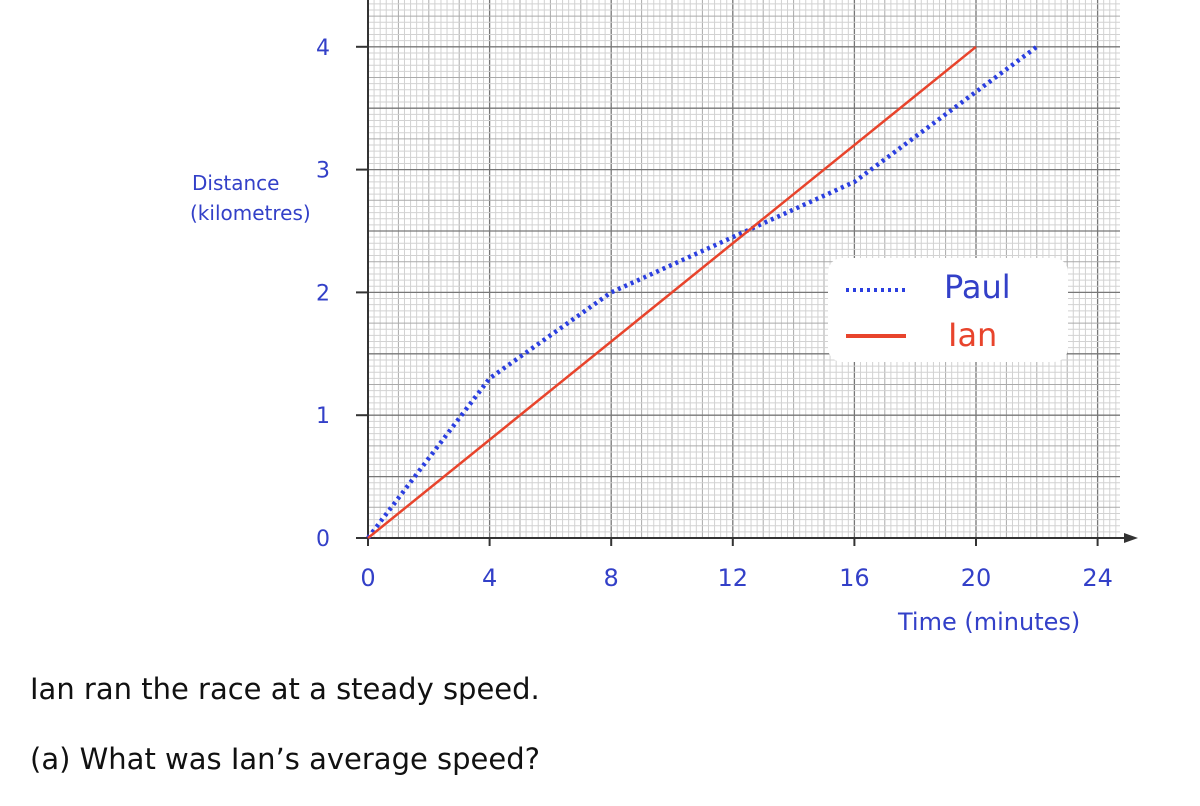 Image resolution: width=1200 pixels, height=806 pixels. Describe the element at coordinates (235, 183) in the screenshot. I see `y-axis-label-line1: Distance` at that location.